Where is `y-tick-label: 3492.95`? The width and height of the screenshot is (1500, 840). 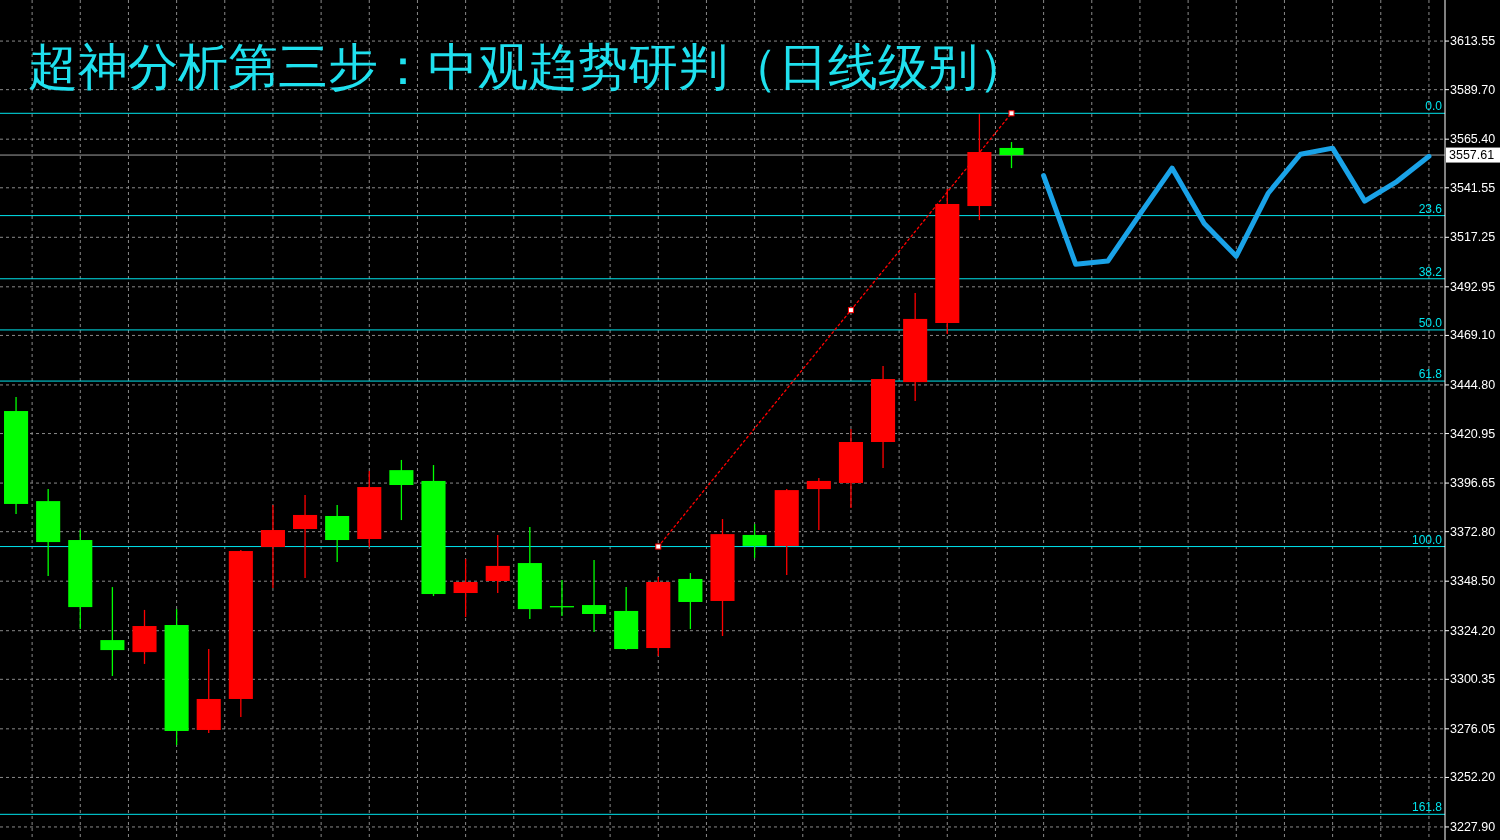 y-tick-label: 3492.95 is located at coordinates (1473, 286).